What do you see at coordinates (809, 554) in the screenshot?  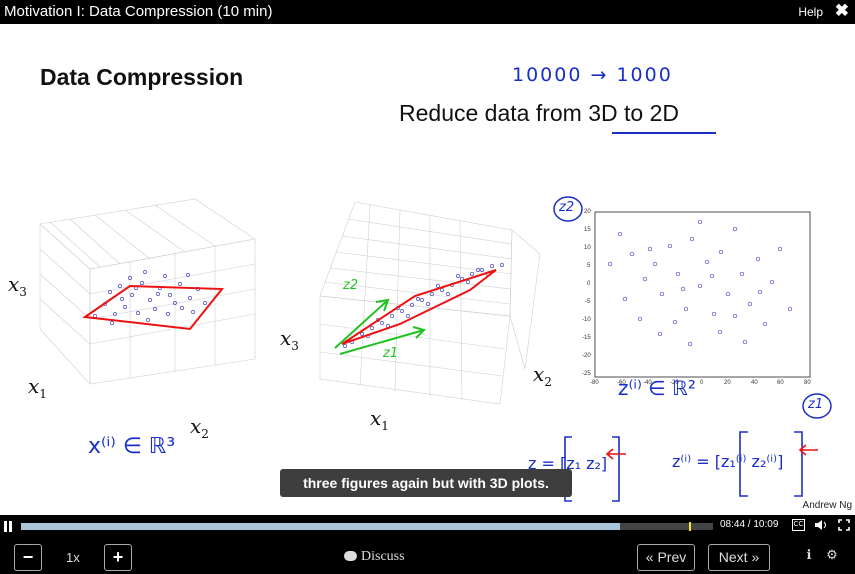 I see `info-icon: ℹ` at bounding box center [809, 554].